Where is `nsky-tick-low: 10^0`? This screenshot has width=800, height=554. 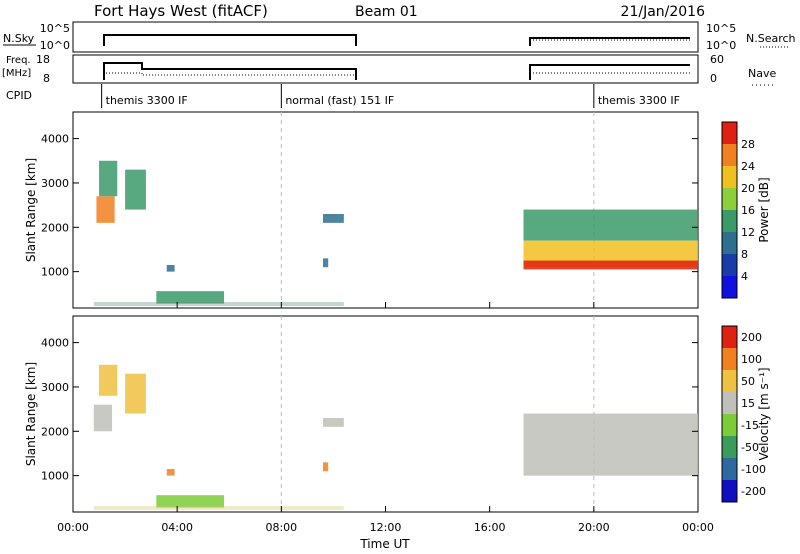
nsky-tick-low: 10^0 is located at coordinates (55, 45).